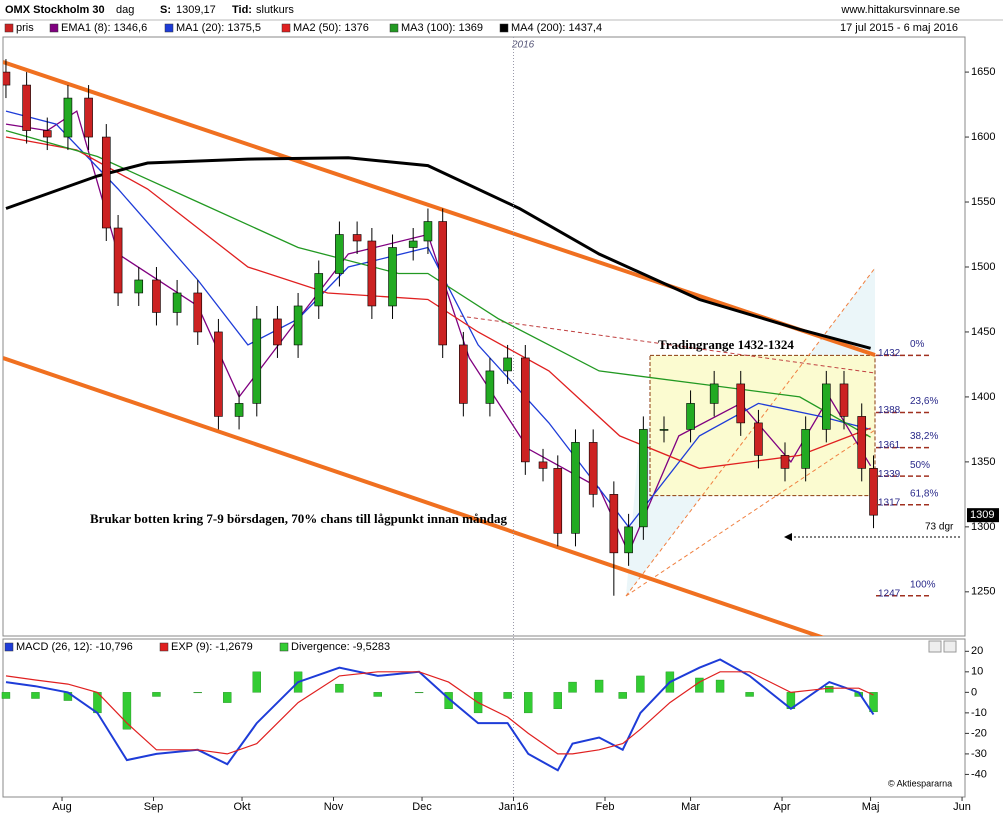 The width and height of the screenshot is (1003, 822). Describe the element at coordinates (939, 527) in the screenshot. I see `days-label: 73 dgr` at that location.